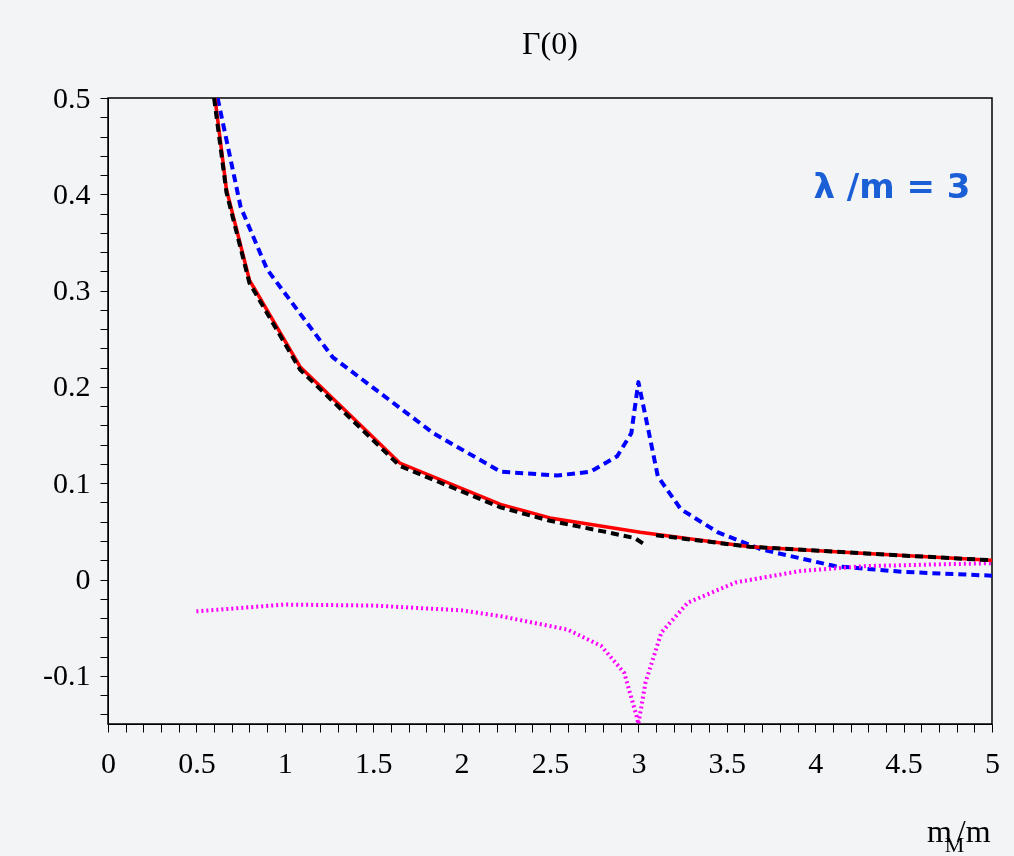 The height and width of the screenshot is (856, 1014). What do you see at coordinates (72, 97) in the screenshot?
I see `y-tick-label: 0.5` at bounding box center [72, 97].